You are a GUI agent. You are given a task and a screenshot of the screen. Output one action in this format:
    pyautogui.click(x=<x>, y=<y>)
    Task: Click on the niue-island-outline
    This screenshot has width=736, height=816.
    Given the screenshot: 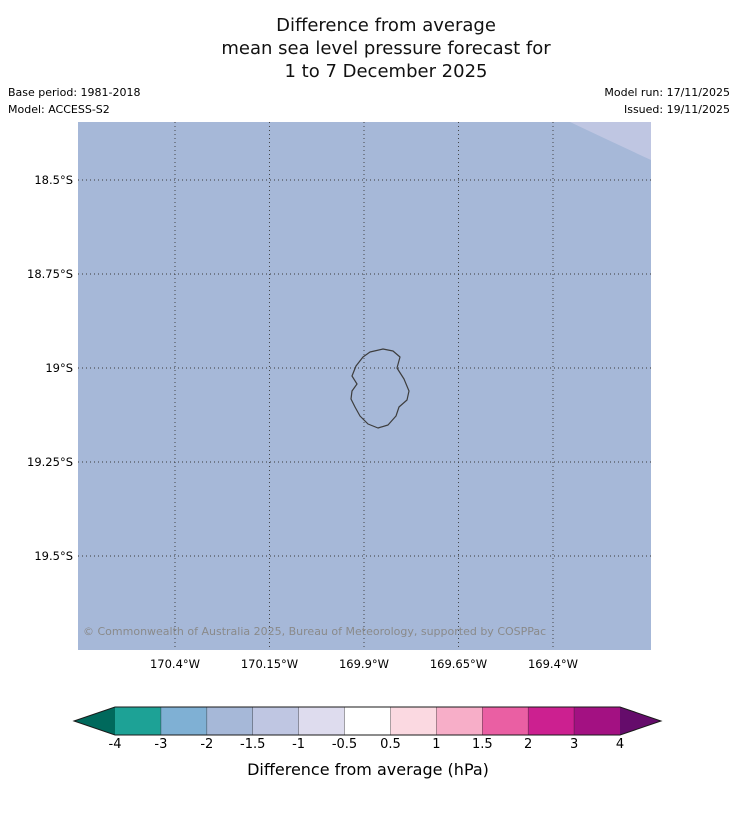 What is the action you would take?
    pyautogui.click(x=380, y=388)
    